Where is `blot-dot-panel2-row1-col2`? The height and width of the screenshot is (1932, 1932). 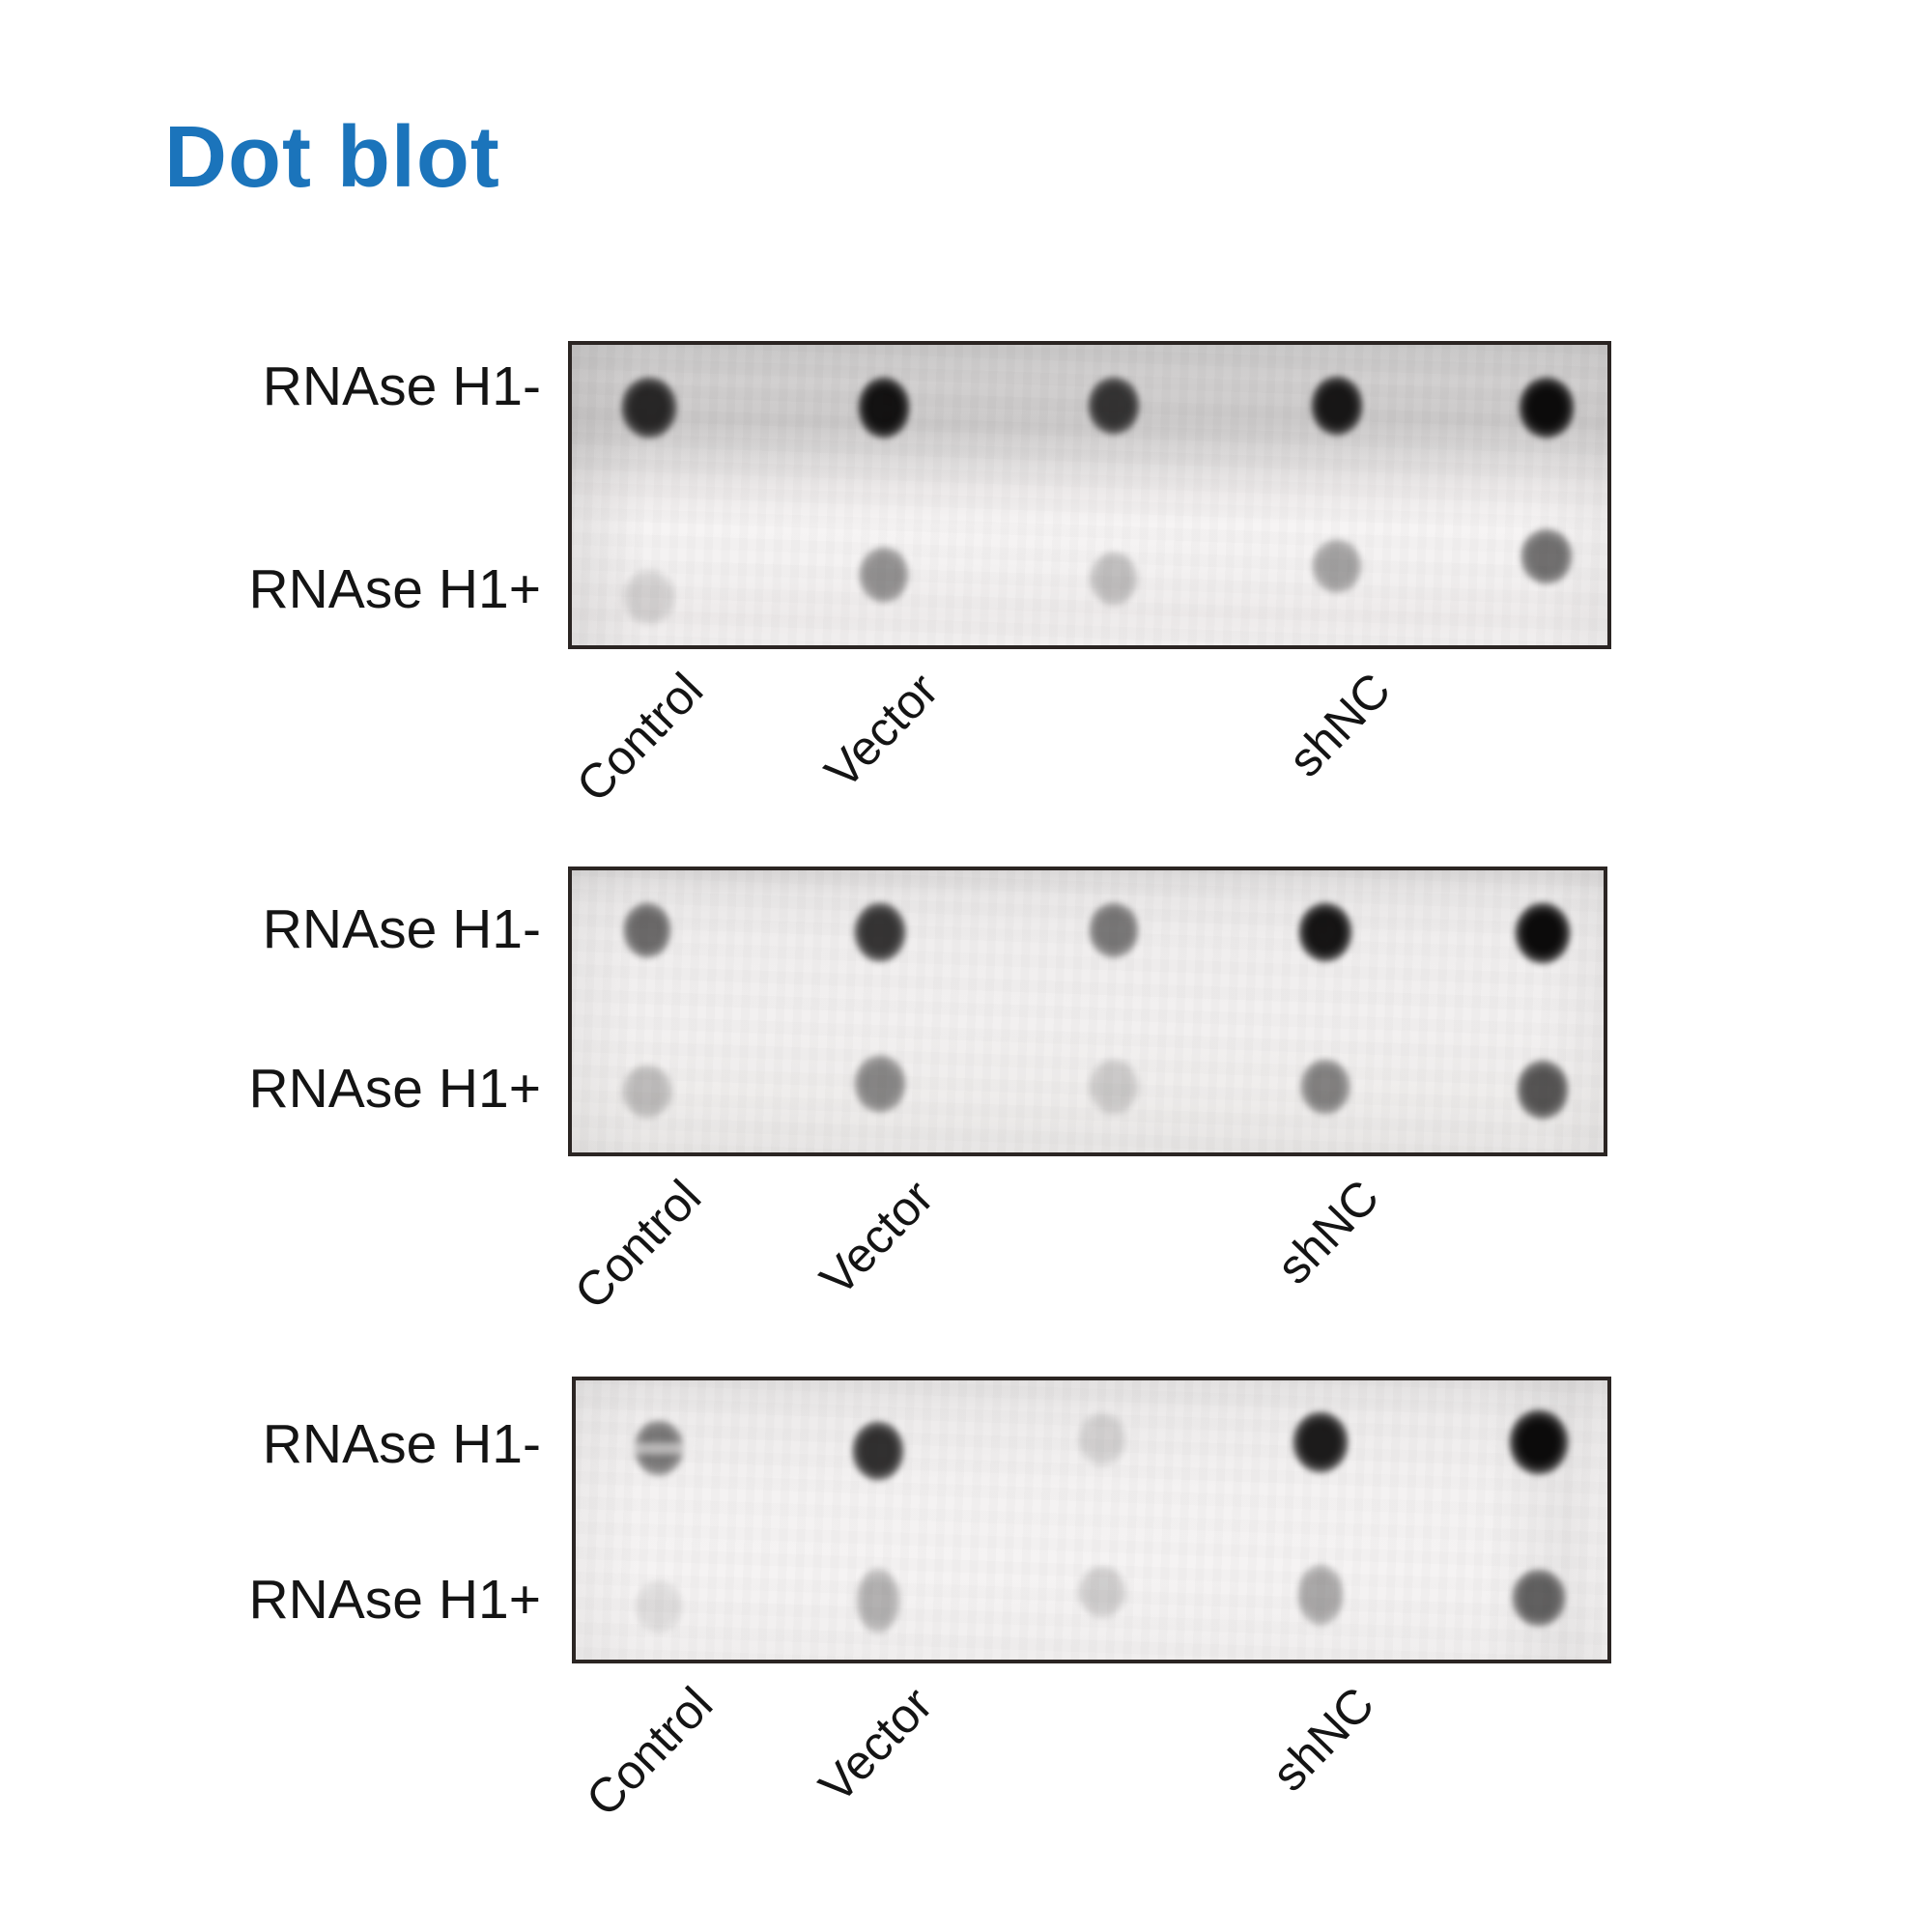
blot-dot-panel2-row1-col2 is located at coordinates (879, 931).